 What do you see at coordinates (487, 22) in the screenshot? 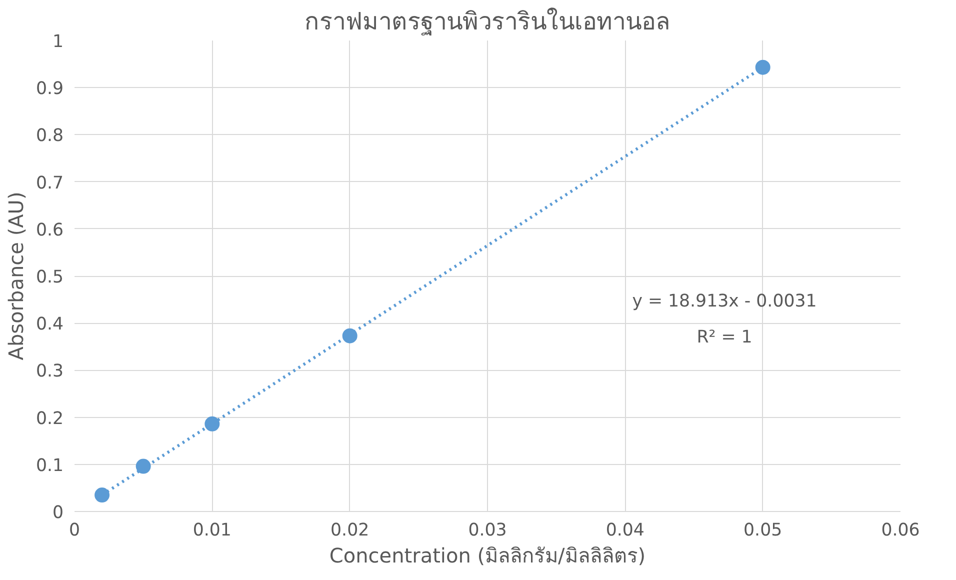
I see `chart-title: กราฟมาตรฐานพิวรารินในเอทานอล` at bounding box center [487, 22].